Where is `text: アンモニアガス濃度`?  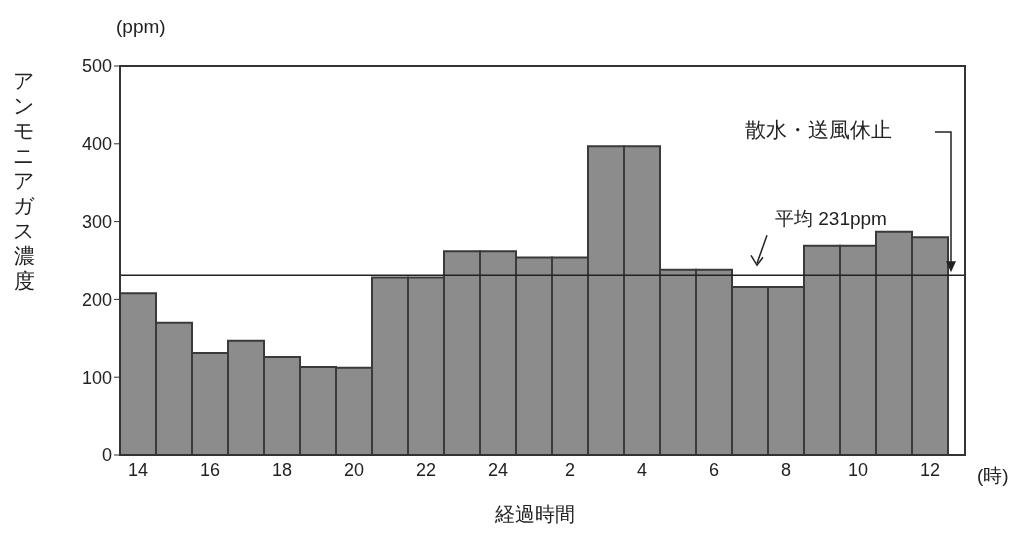 text: アンモニアガス濃度 is located at coordinates (24, 180).